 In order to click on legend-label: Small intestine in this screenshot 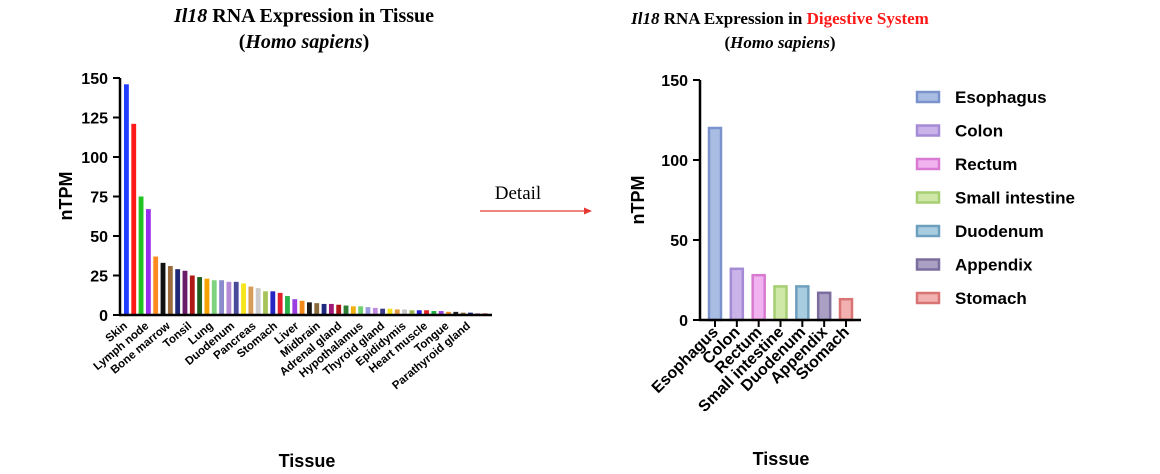, I will do `click(1015, 198)`.